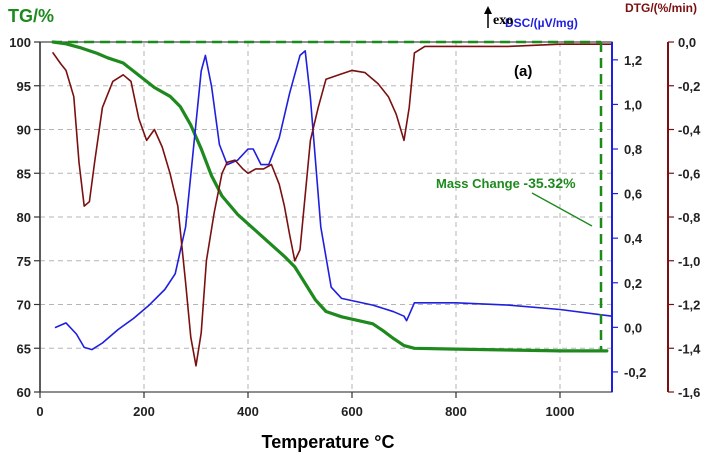 The image size is (710, 456). Describe the element at coordinates (689, 305) in the screenshot. I see `dtg-tick-label: -1,2` at that location.